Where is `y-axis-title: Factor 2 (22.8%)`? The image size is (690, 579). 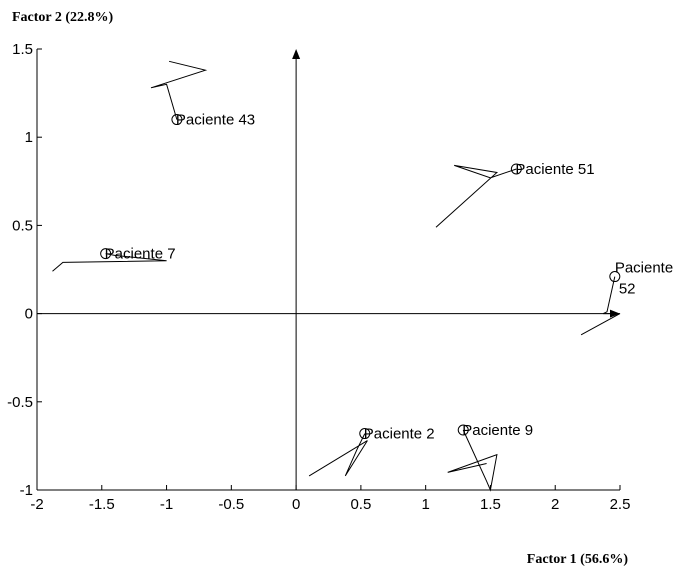
y-axis-title: Factor 2 (22.8%) is located at coordinates (63, 17).